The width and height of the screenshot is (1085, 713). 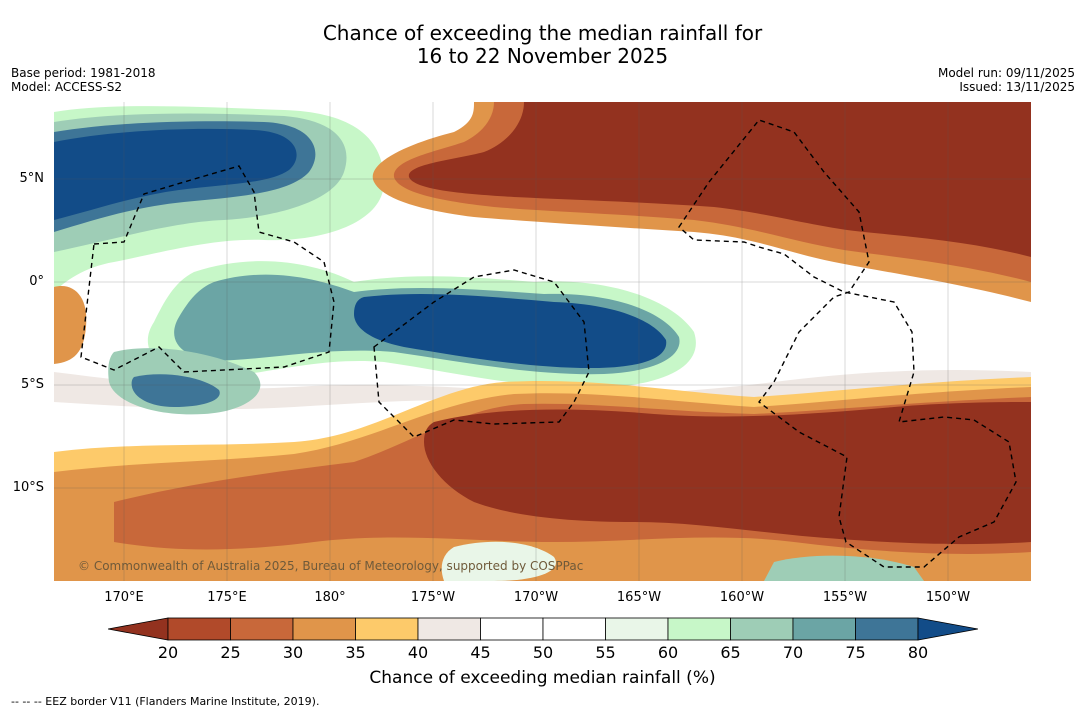 What do you see at coordinates (543, 652) in the screenshot?
I see `colorbar-tick-label: 50` at bounding box center [543, 652].